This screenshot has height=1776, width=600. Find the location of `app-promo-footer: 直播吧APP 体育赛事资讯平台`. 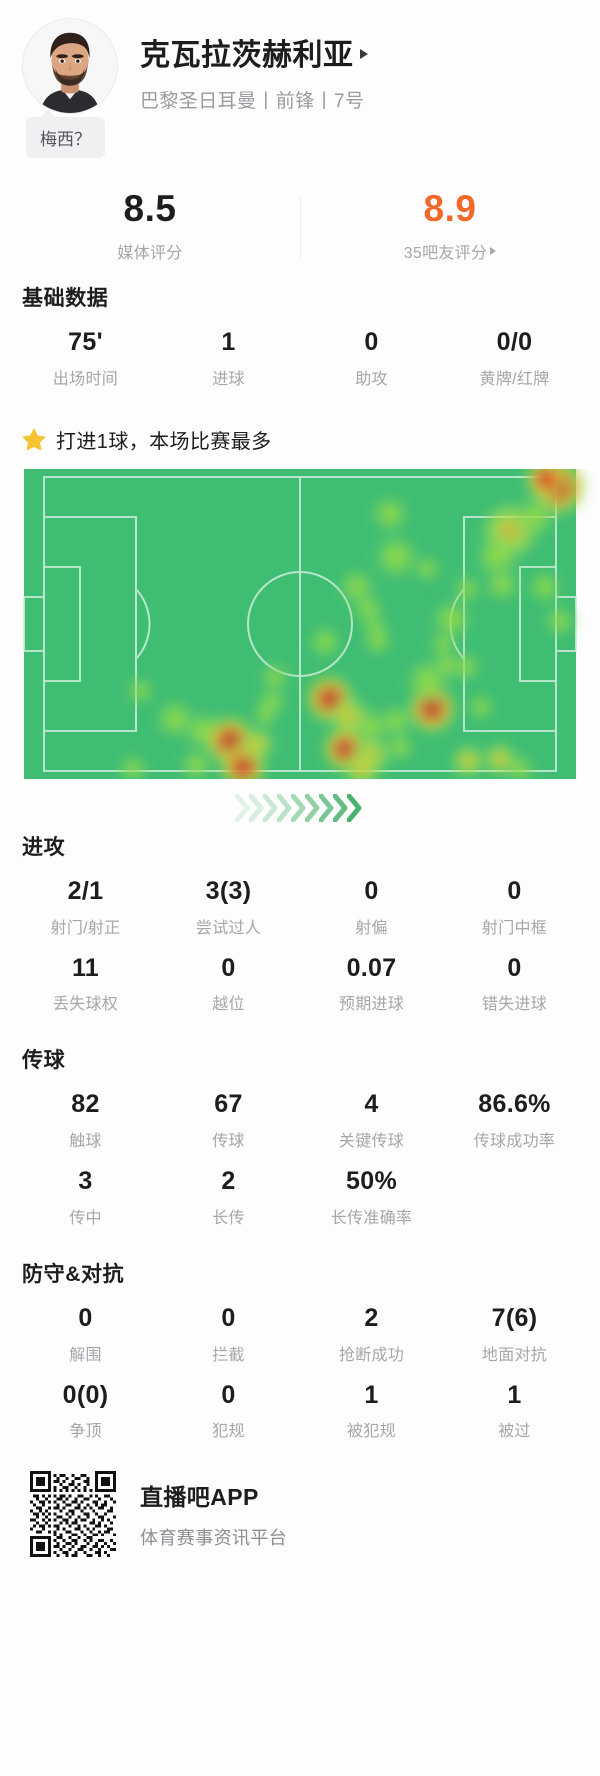

app-promo-footer: 直播吧APP 体育赛事资讯平台 is located at coordinates (300, 1514).